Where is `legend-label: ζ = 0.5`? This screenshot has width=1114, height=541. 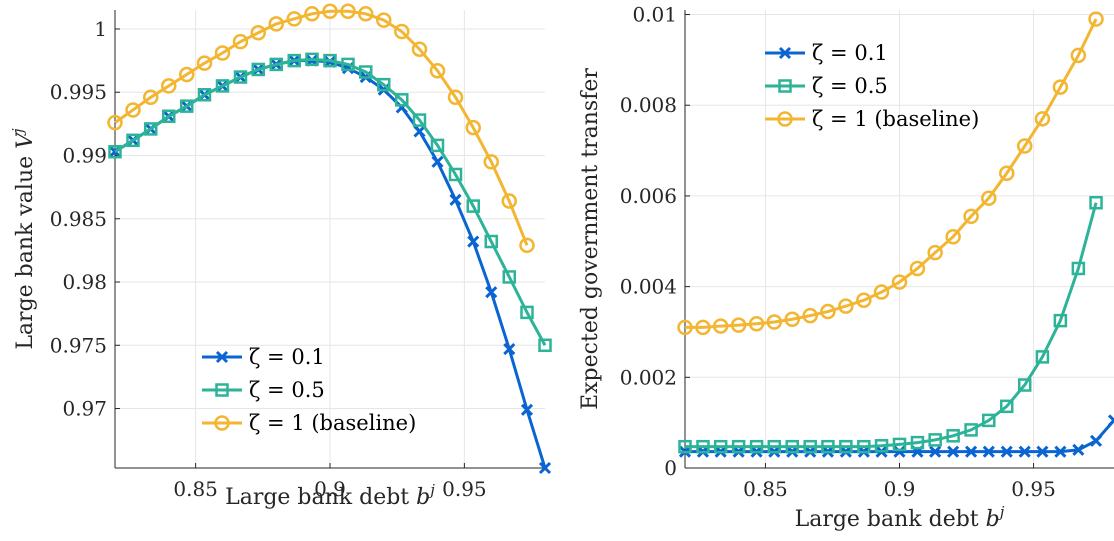 legend-label: ζ = 0.5 is located at coordinates (287, 390).